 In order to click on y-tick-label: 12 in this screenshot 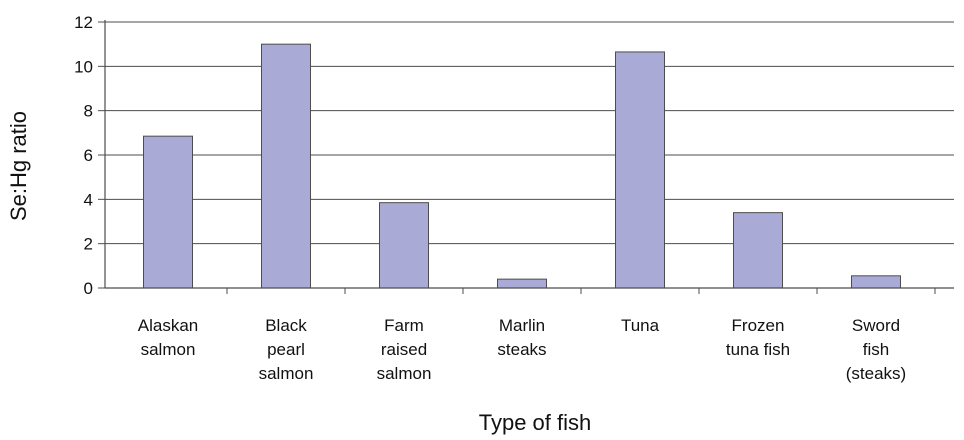, I will do `click(83, 22)`.